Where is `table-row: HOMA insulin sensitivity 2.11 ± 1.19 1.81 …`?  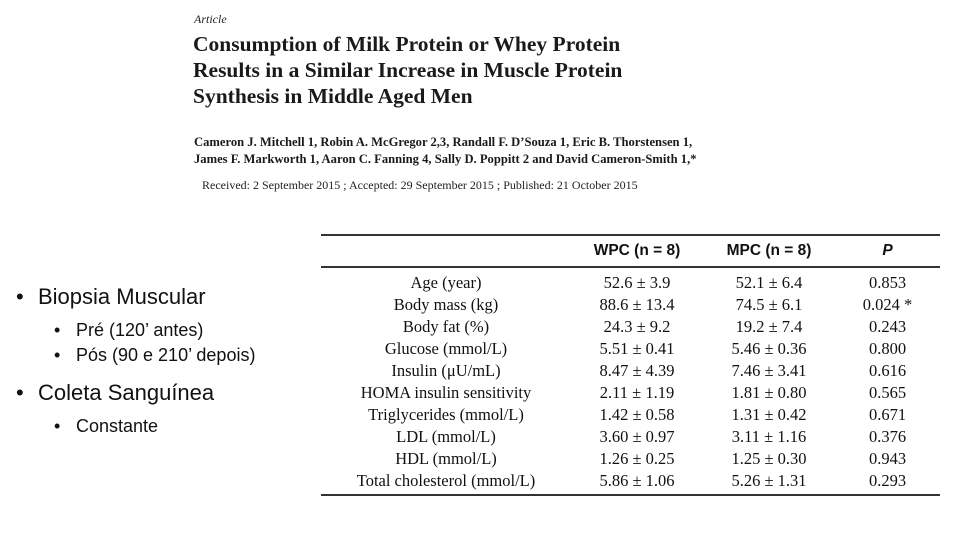
table-row: HOMA insulin sensitivity 2.11 ± 1.19 1.81 … is located at coordinates (630, 393).